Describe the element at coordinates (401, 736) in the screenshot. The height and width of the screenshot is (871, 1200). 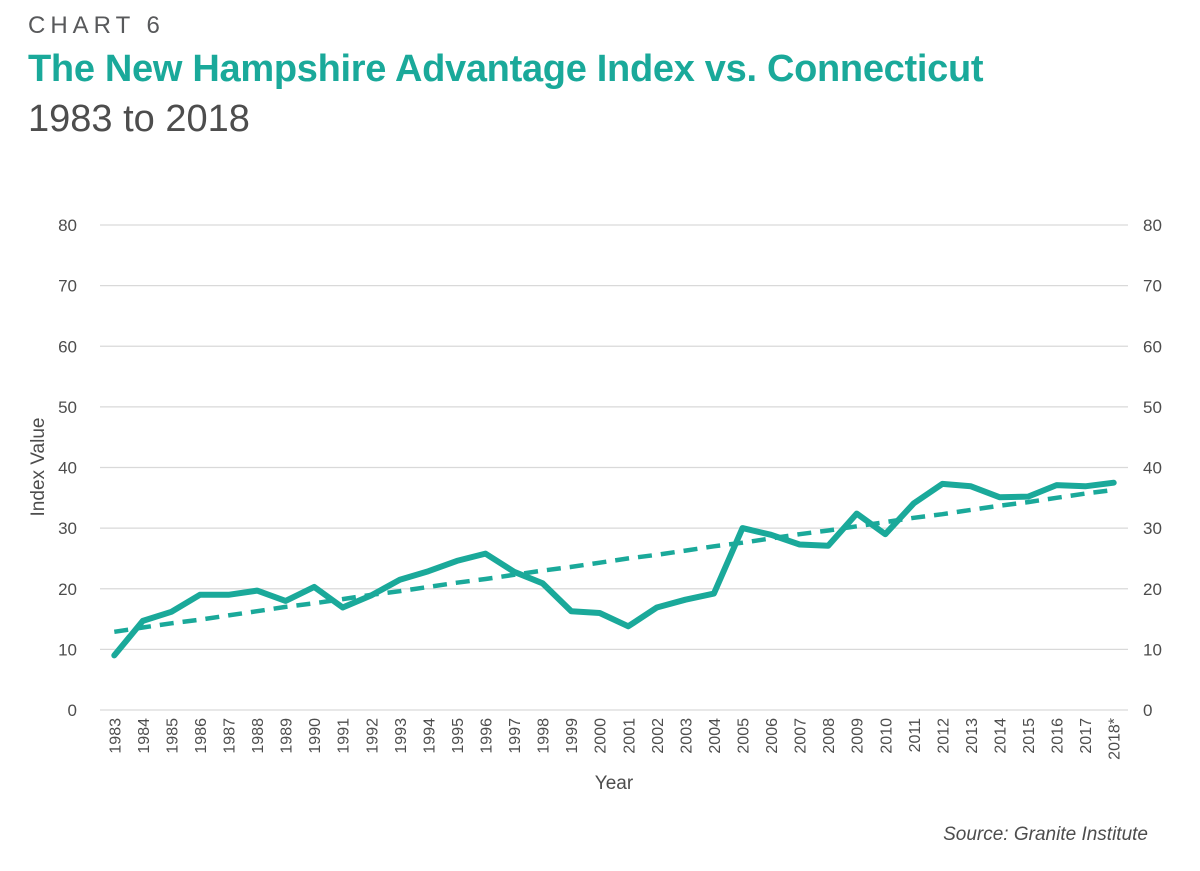
I see `x-tick-label: 1993` at that location.